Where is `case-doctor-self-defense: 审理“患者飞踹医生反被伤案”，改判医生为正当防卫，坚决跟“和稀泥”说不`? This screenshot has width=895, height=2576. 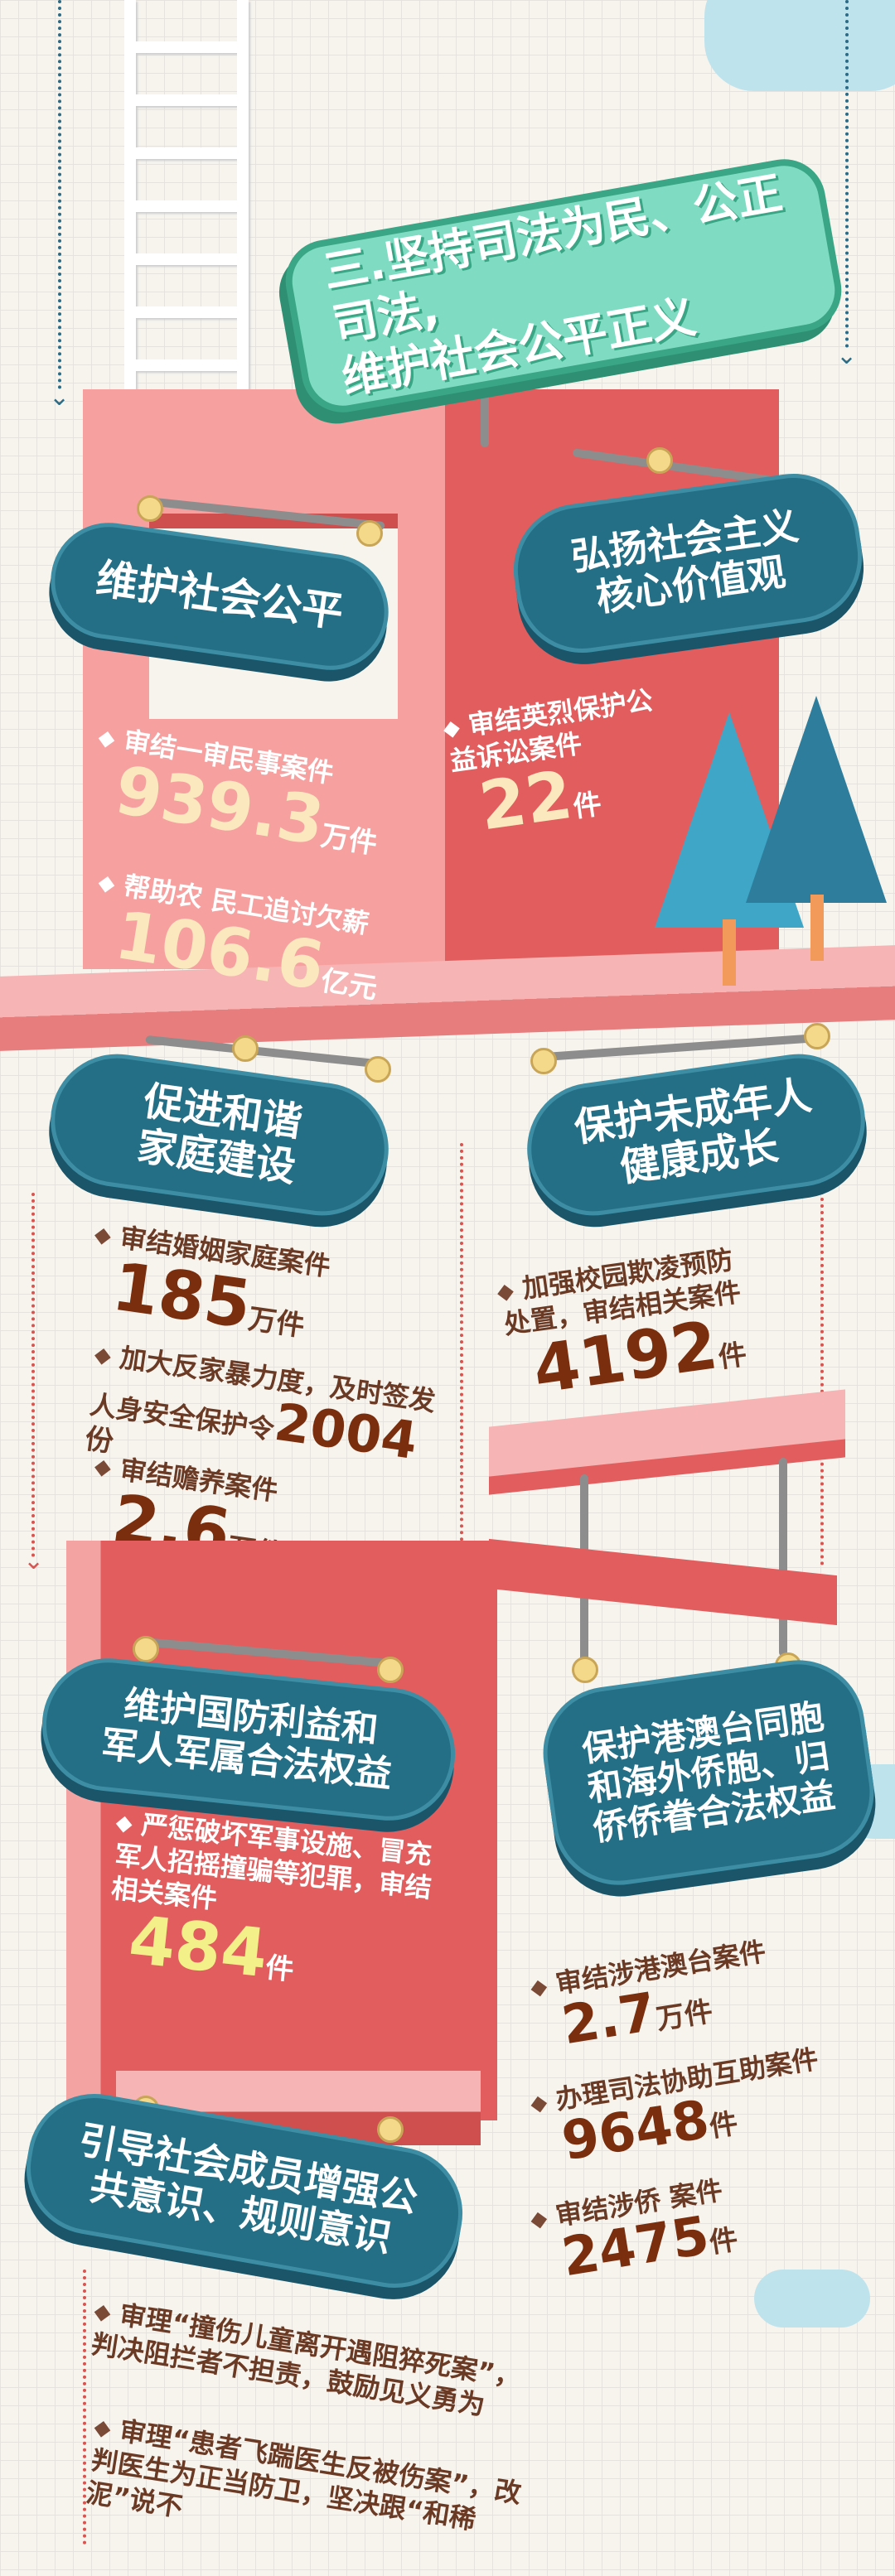
case-doctor-self-defense: 审理“患者飞踹医生反被伤案”，改判医生为正当防卫，坚决跟“和稀泥”说不 is located at coordinates (304, 2475).